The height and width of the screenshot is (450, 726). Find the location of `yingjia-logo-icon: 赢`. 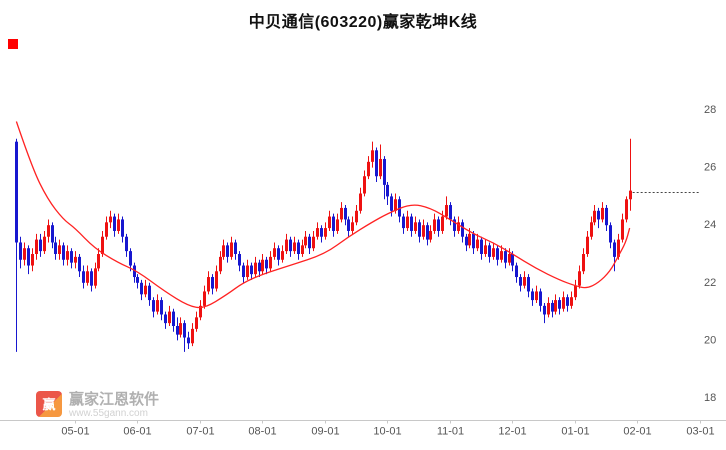

yingjia-logo-icon: 赢 is located at coordinates (49, 404).